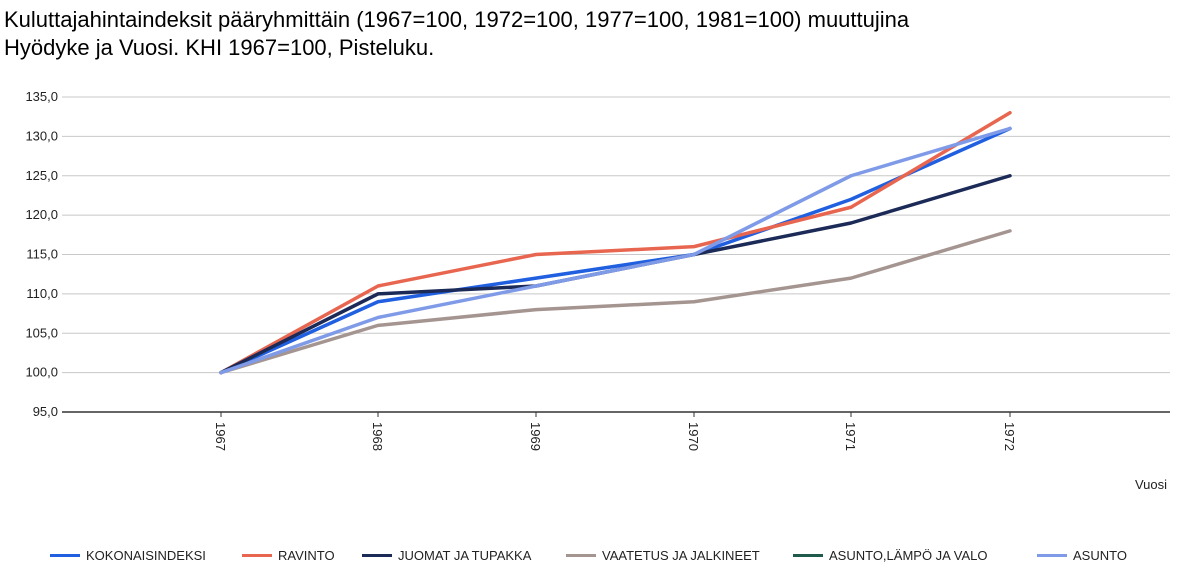  Describe the element at coordinates (1100, 555) in the screenshot. I see `legend-label: ASUNTO` at that location.